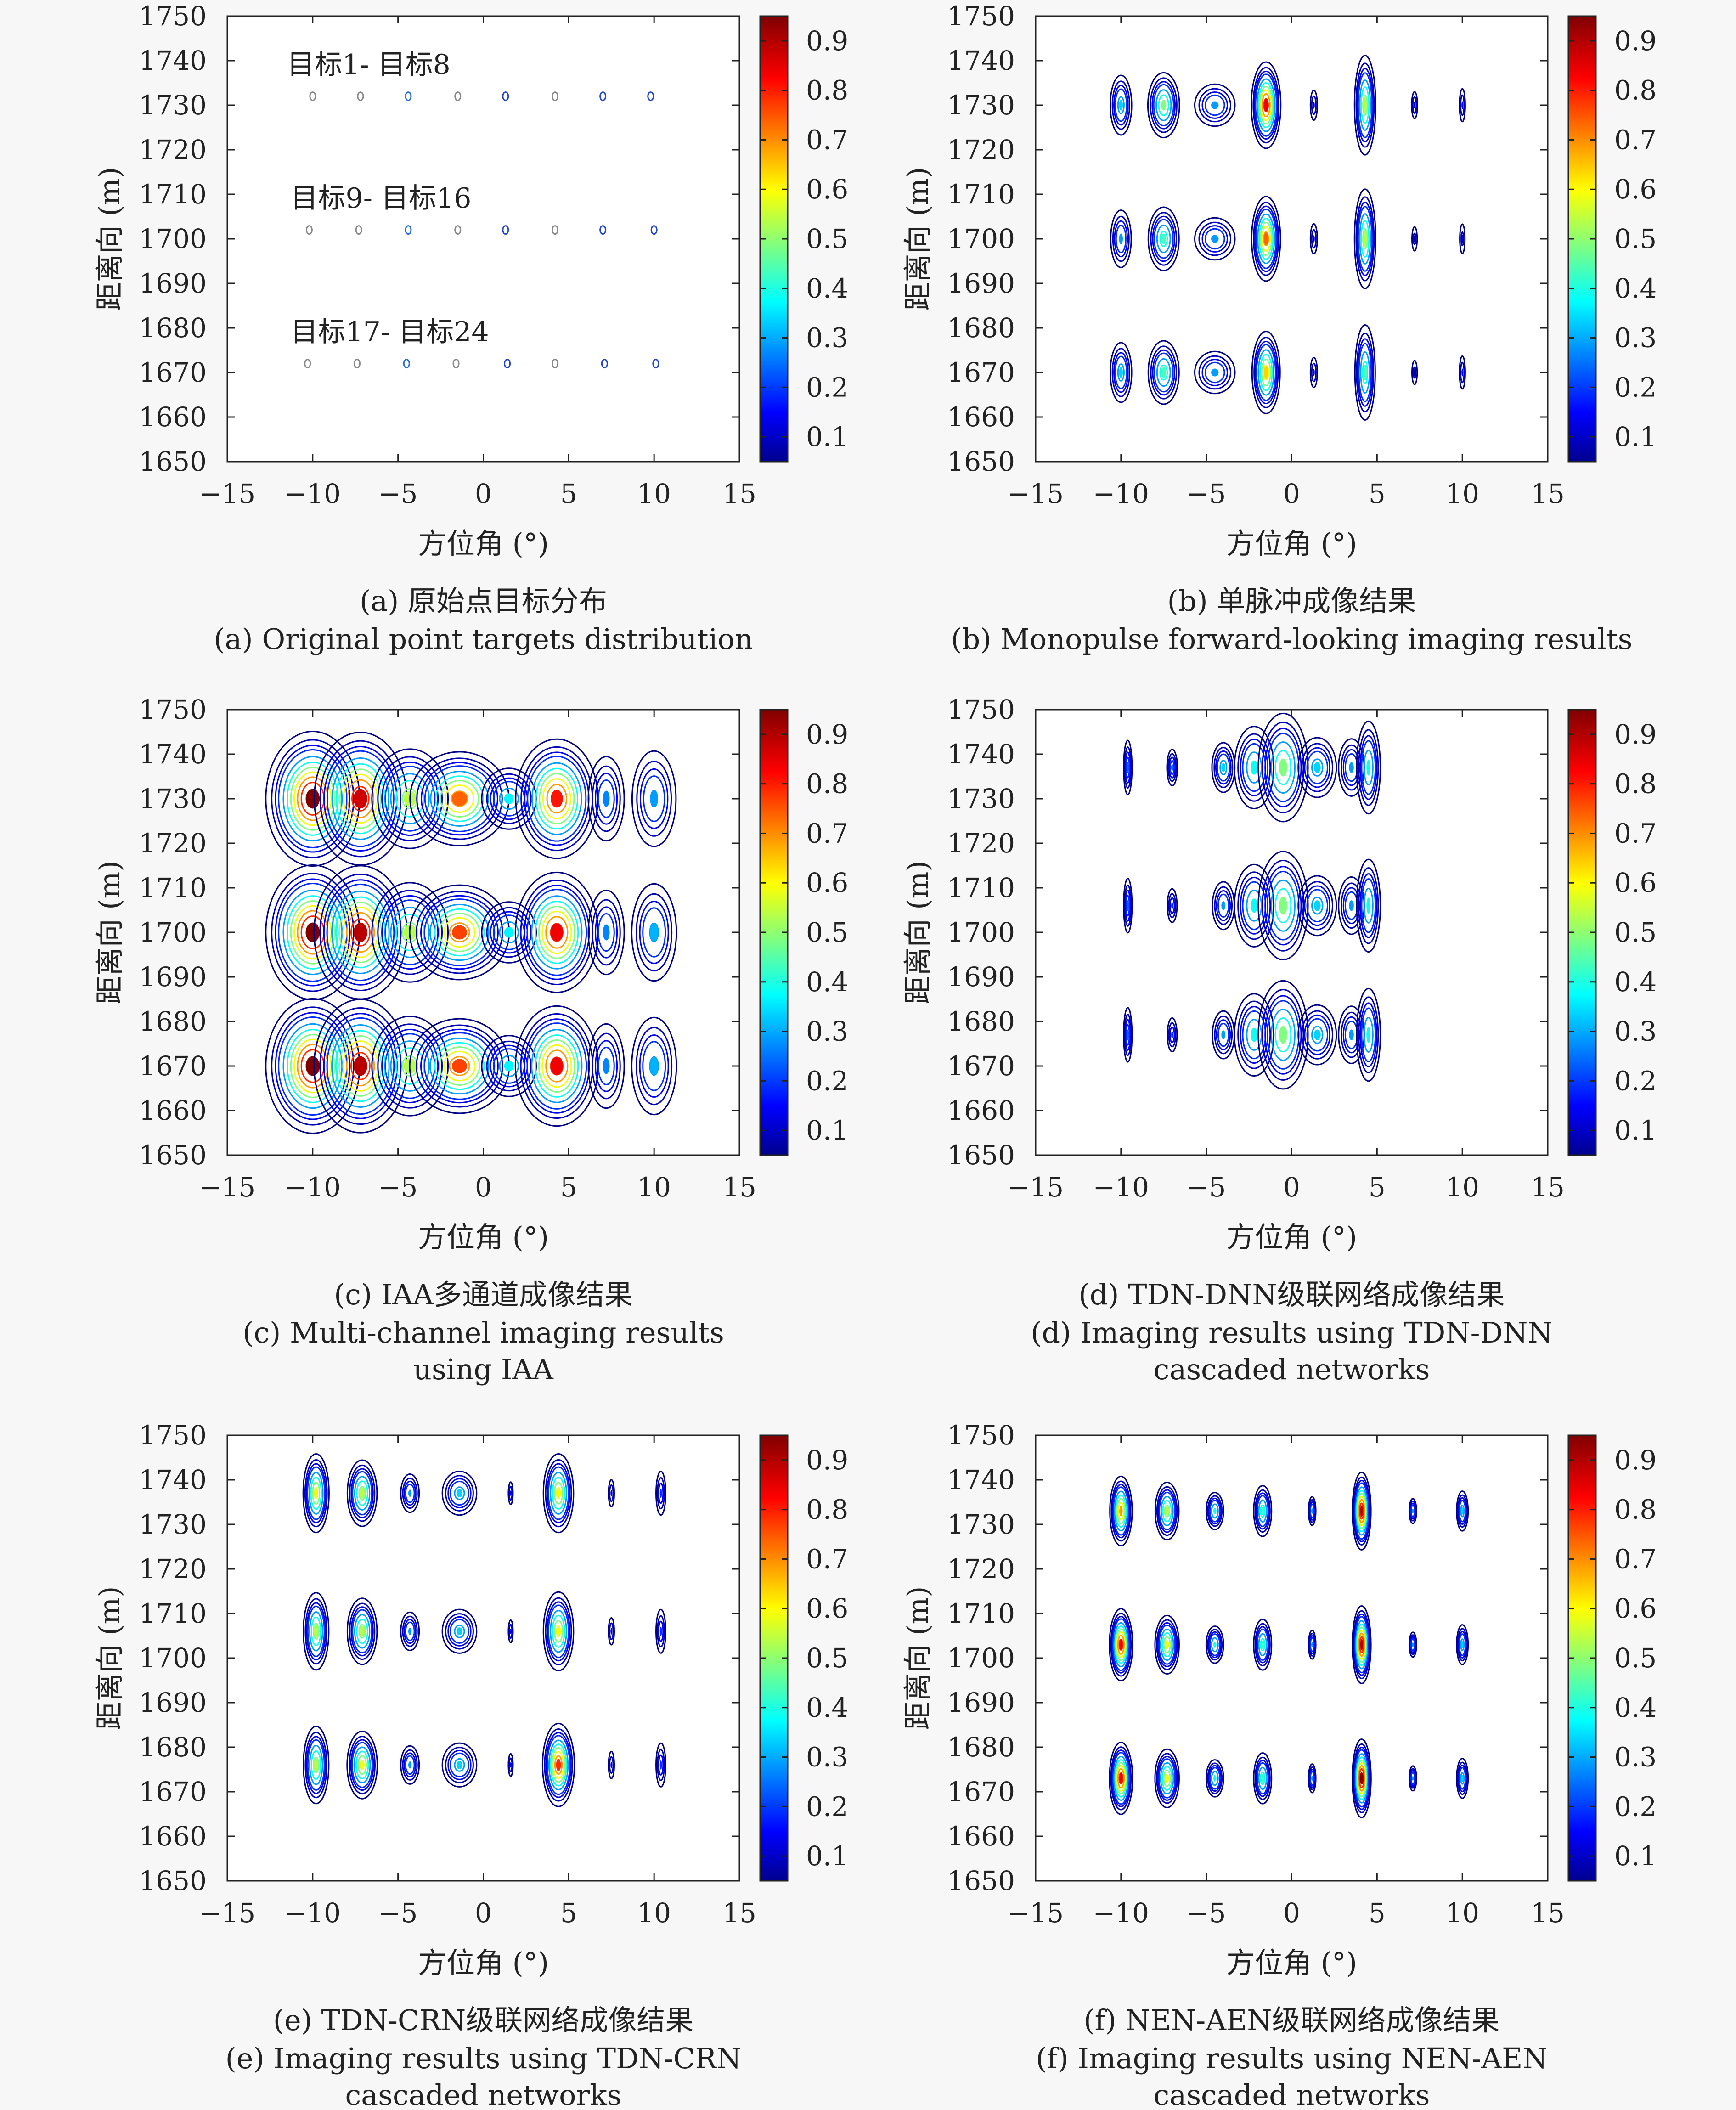  Describe the element at coordinates (1291, 1294) in the screenshot. I see `caption-cn: (d) TDN-DNN级联网络成像结果` at that location.